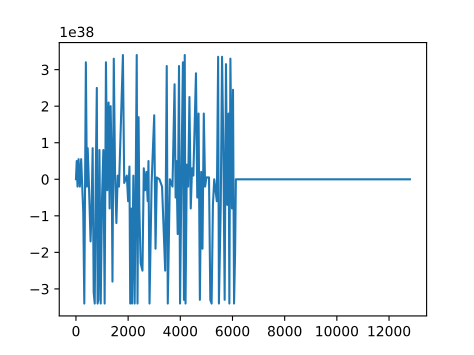 The height and width of the screenshot is (355, 474). Describe the element at coordinates (39, 216) in the screenshot. I see `y-tick-label: −1` at that location.